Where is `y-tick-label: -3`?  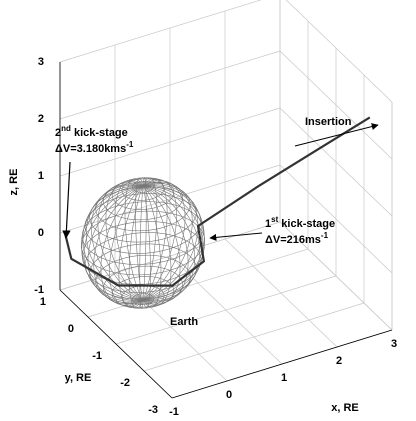 y-tick-label: -3 is located at coordinates (153, 410).